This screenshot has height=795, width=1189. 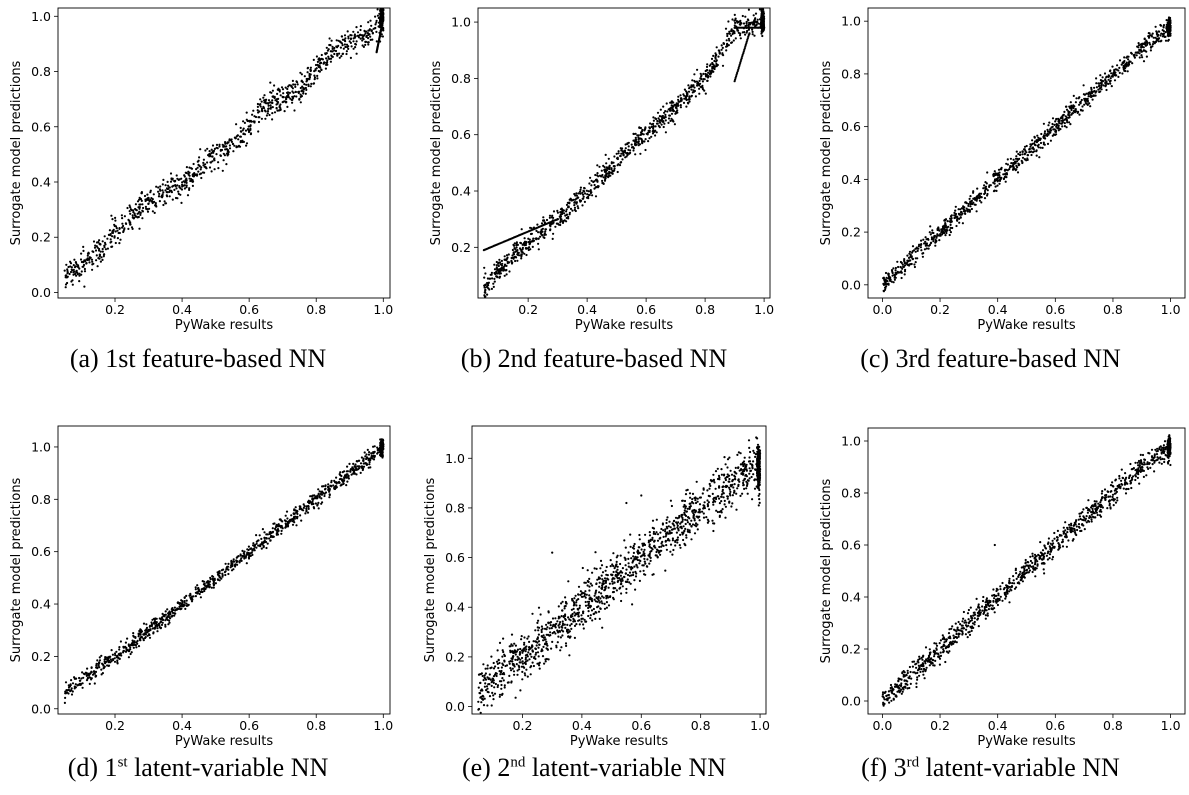 What do you see at coordinates (41, 126) in the screenshot?
I see `y-tick-label: 0.6` at bounding box center [41, 126].